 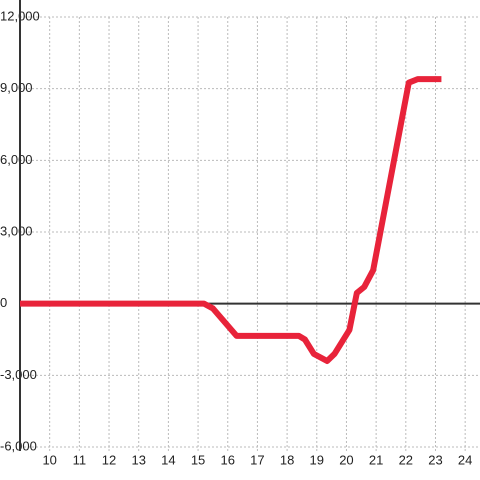 I want to click on x-tick-label: 16, so click(x=228, y=459).